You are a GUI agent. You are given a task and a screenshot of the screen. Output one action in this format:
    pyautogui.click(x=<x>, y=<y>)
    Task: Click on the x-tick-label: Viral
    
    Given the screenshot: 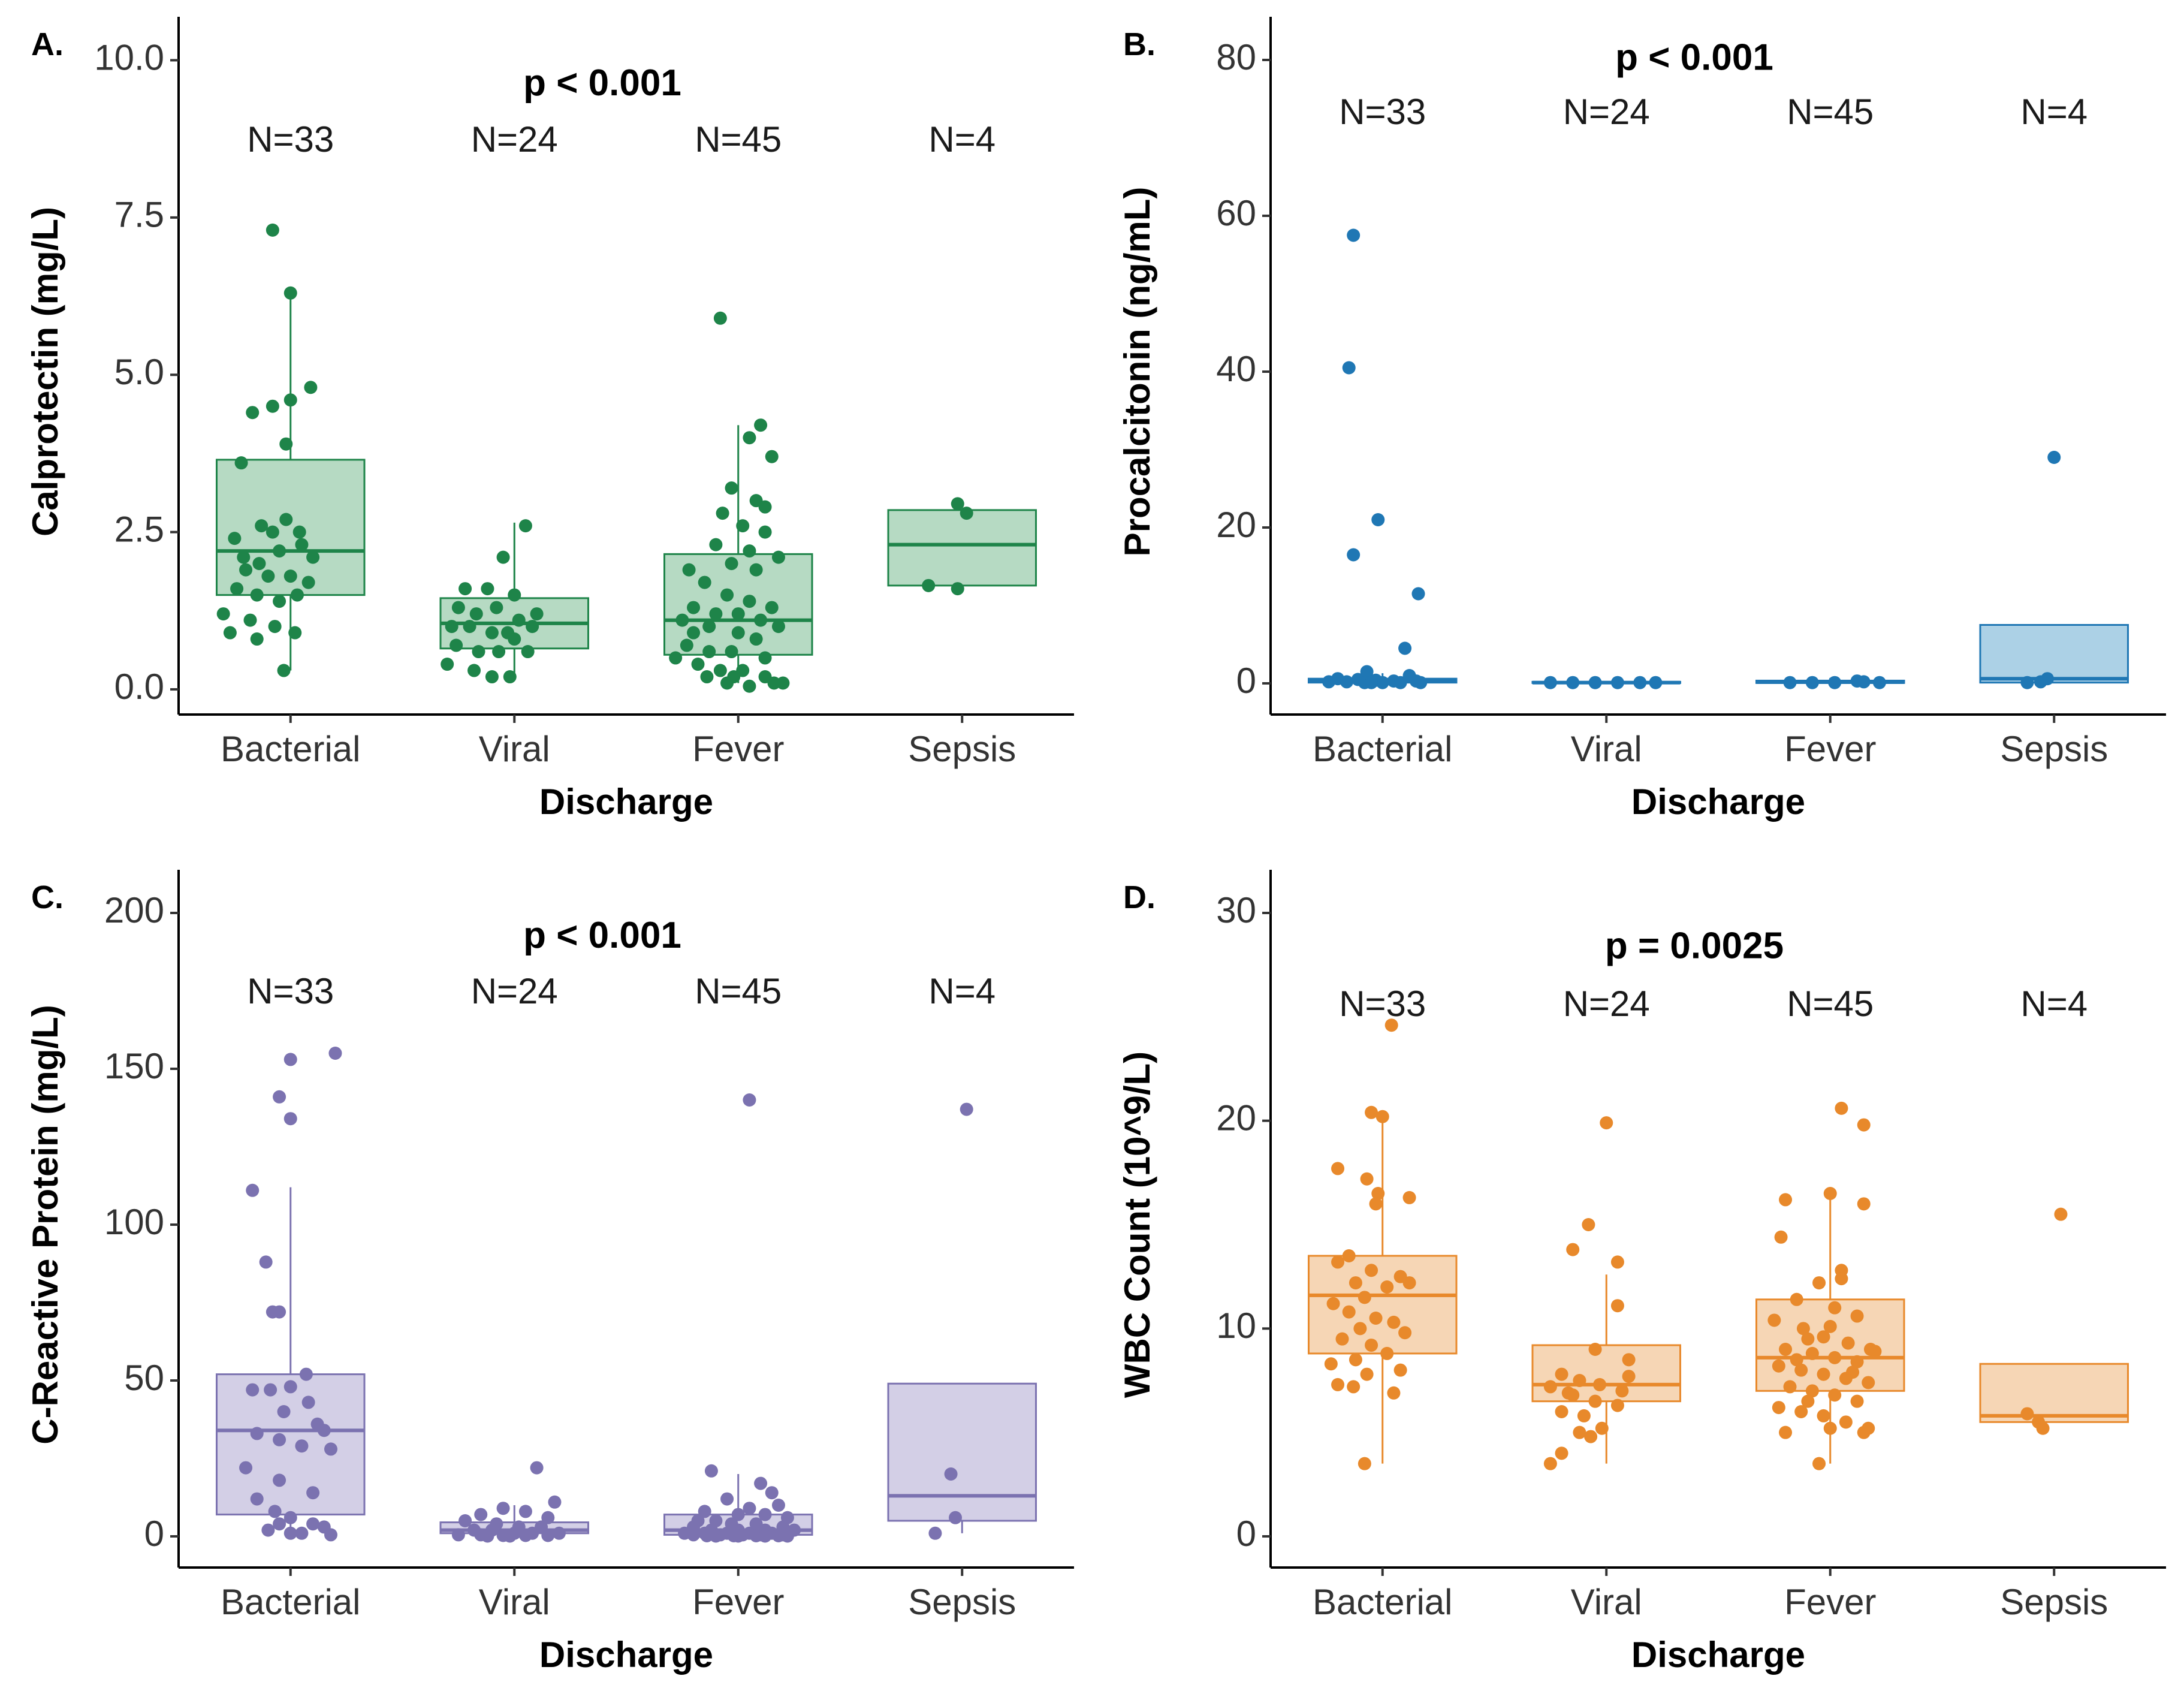 What is the action you would take?
    pyautogui.click(x=514, y=1602)
    